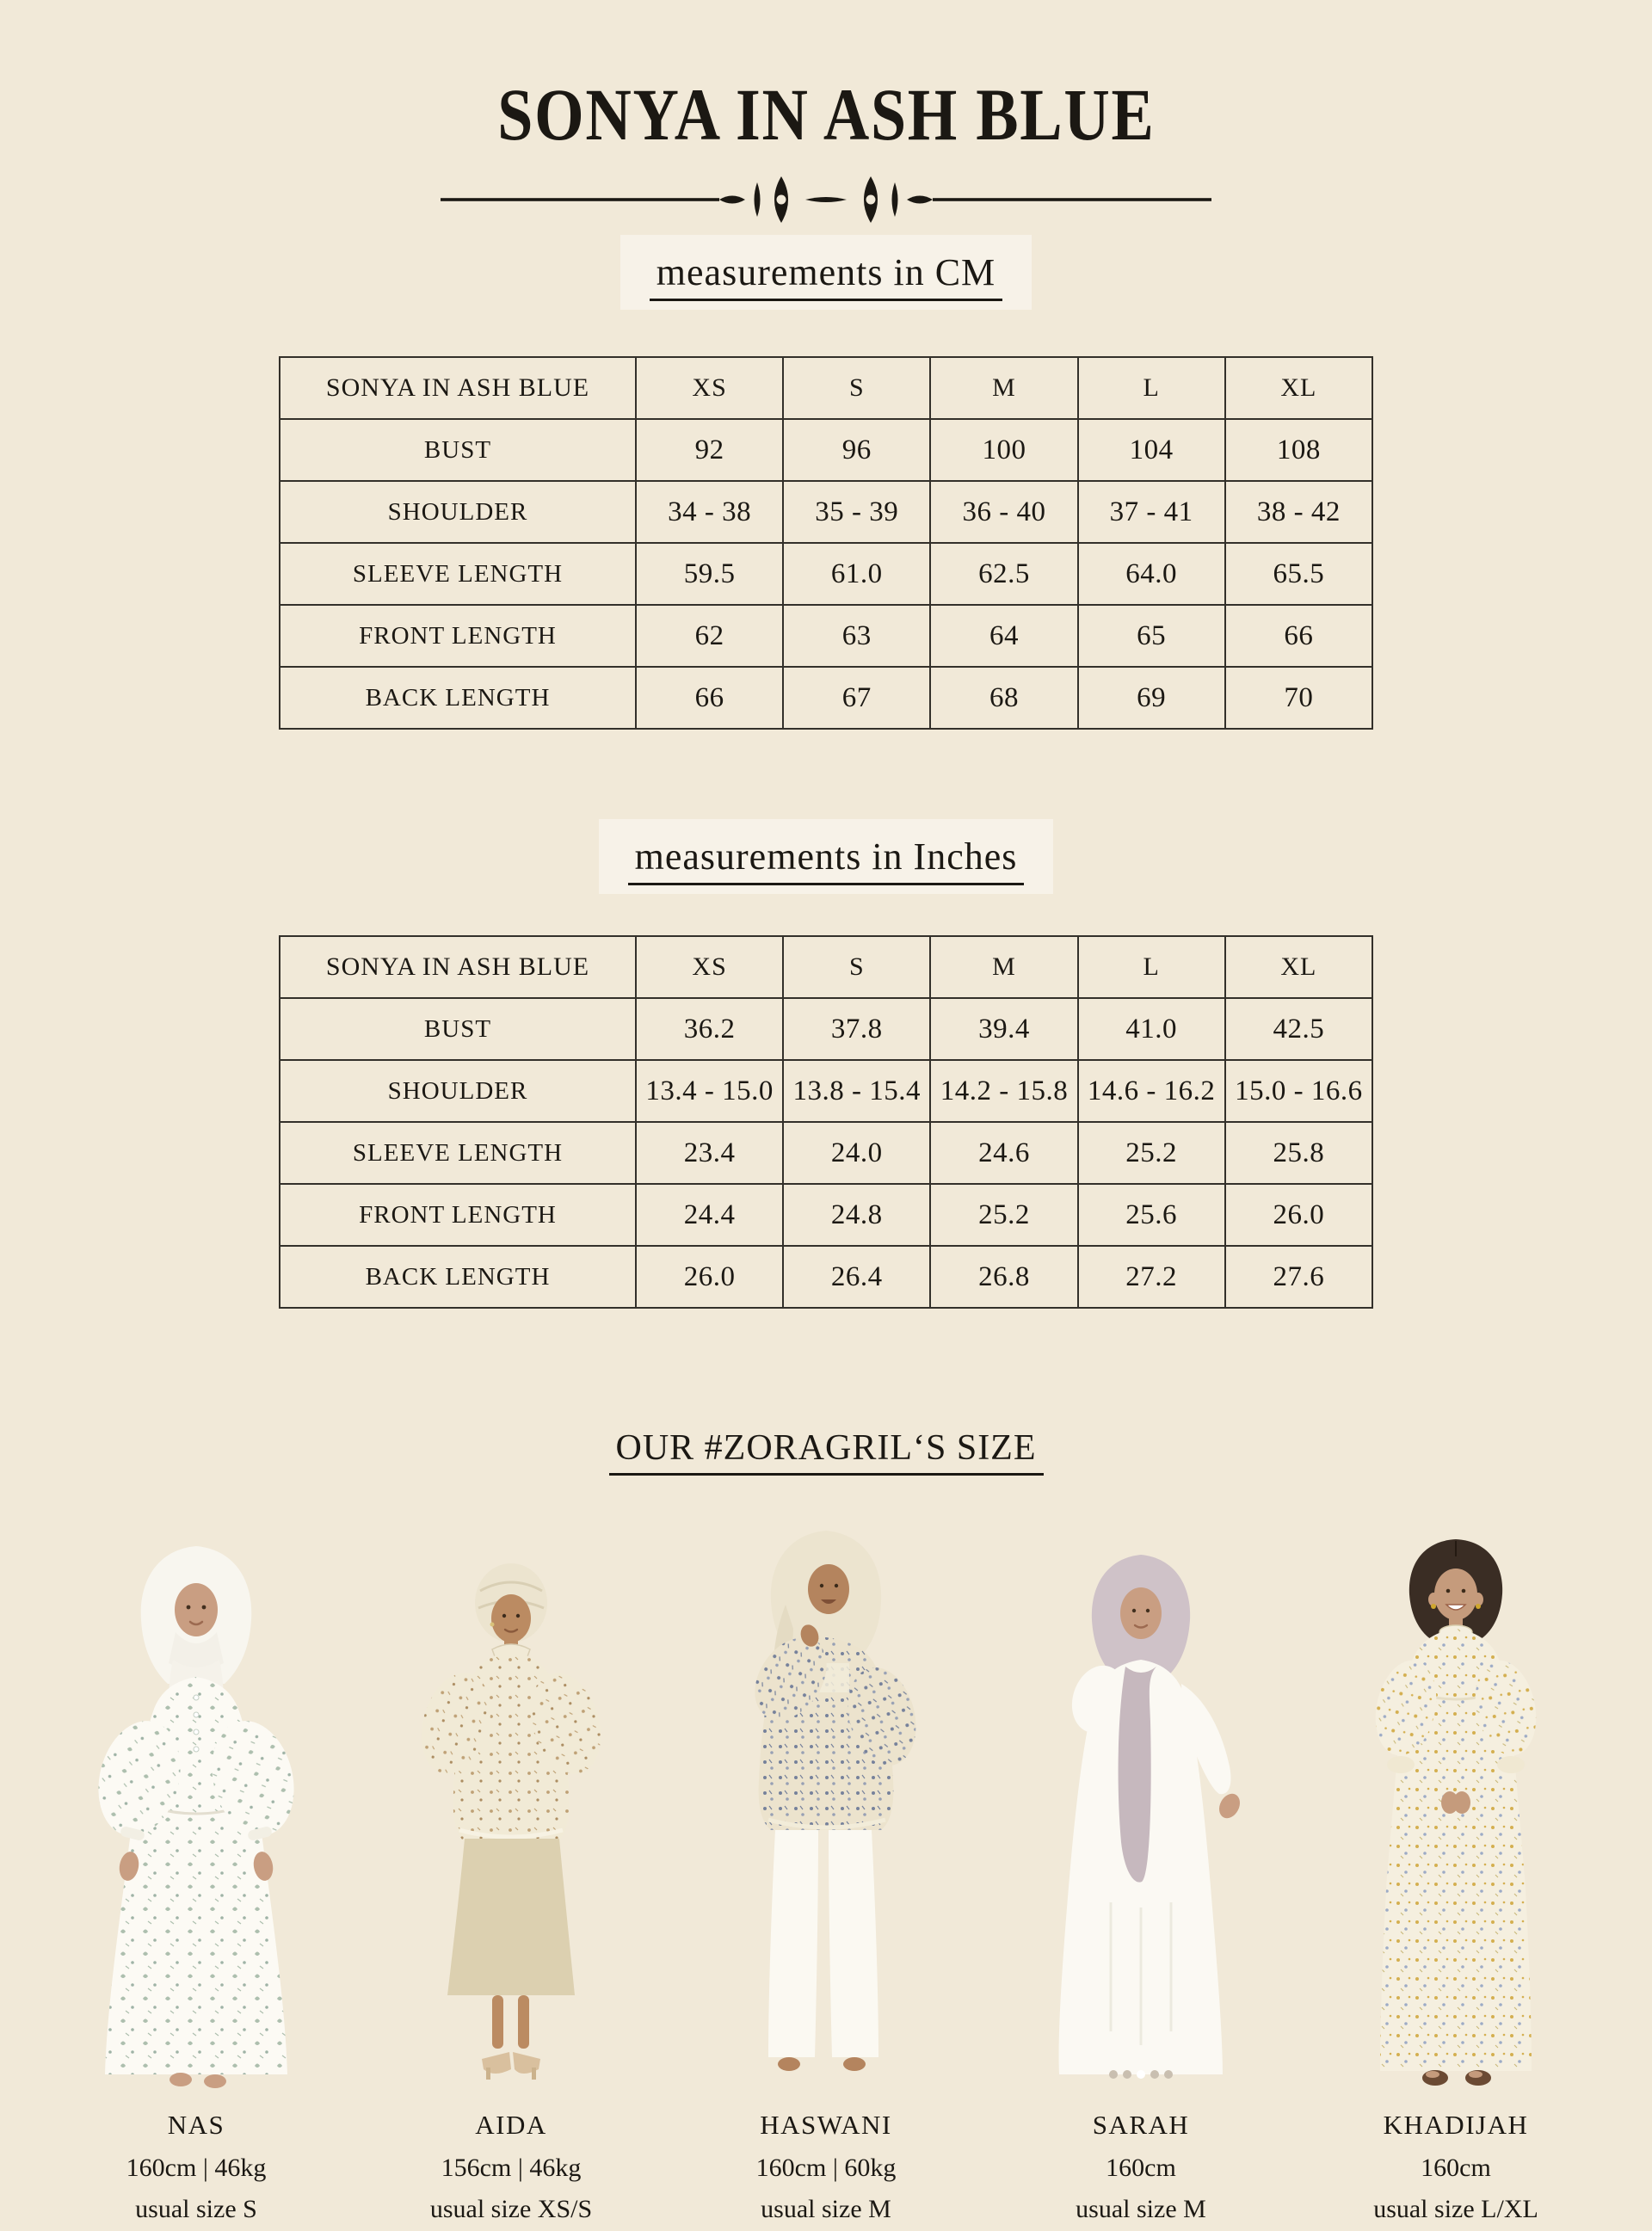 The height and width of the screenshot is (2231, 1652). What do you see at coordinates (709, 1030) in the screenshot?
I see `measurement-value: 36.2` at bounding box center [709, 1030].